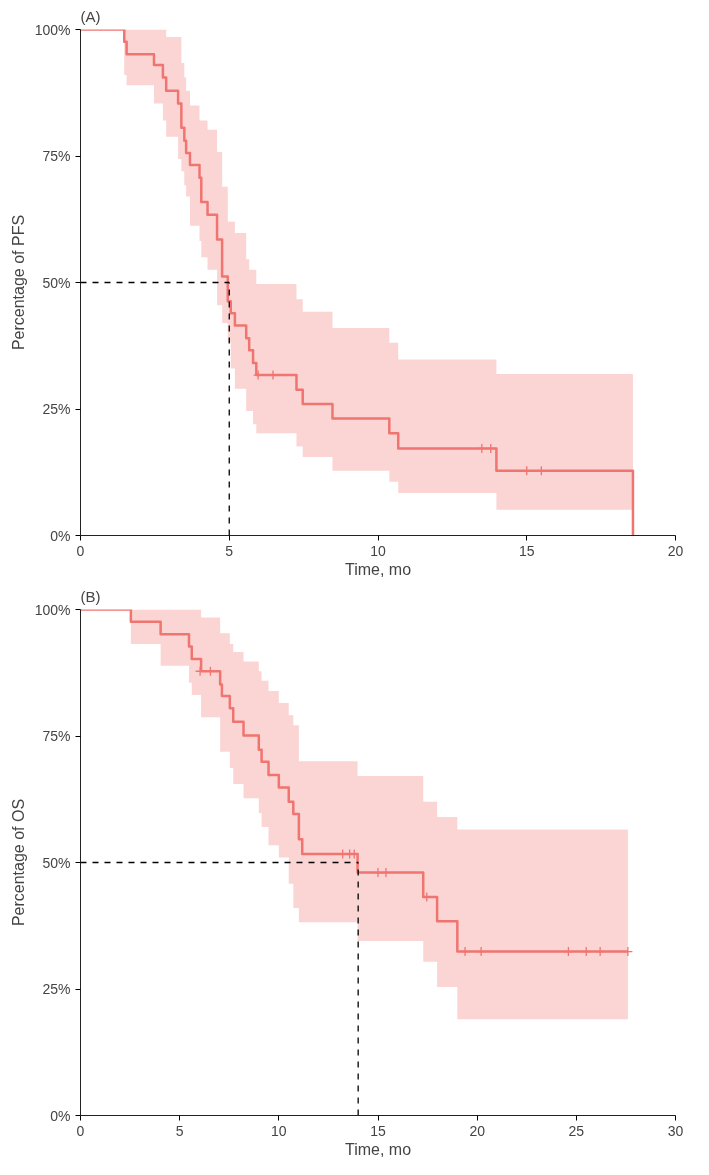 This screenshot has height=1175, width=709. What do you see at coordinates (675, 1130) in the screenshot?
I see `x-tick-label: 30` at bounding box center [675, 1130].